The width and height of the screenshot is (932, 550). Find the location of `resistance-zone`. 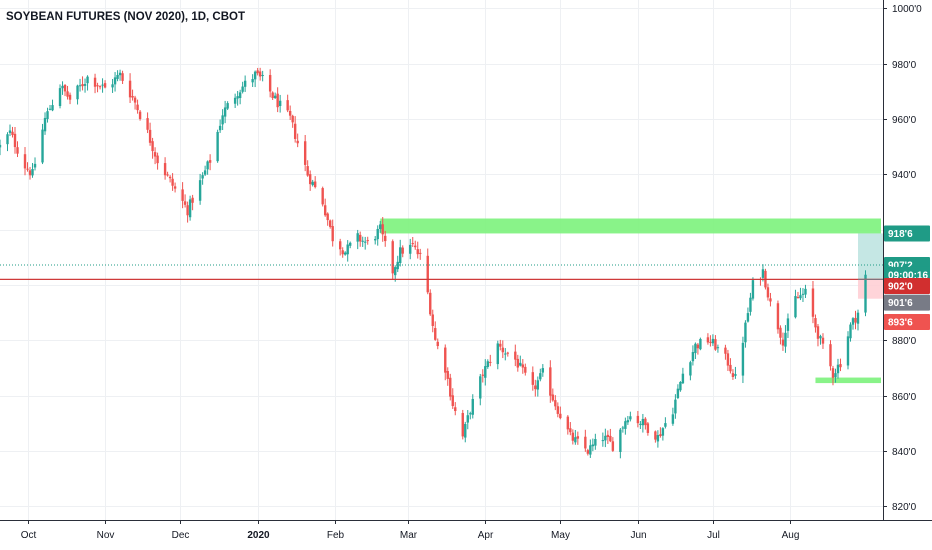

resistance-zone is located at coordinates (630, 226).